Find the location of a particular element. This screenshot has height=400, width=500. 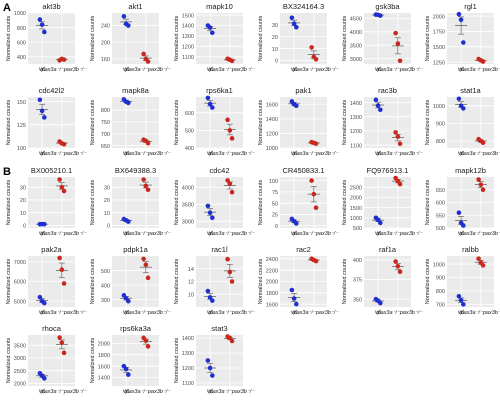

y-tick-label: 30 is located at coordinates (23, 188).